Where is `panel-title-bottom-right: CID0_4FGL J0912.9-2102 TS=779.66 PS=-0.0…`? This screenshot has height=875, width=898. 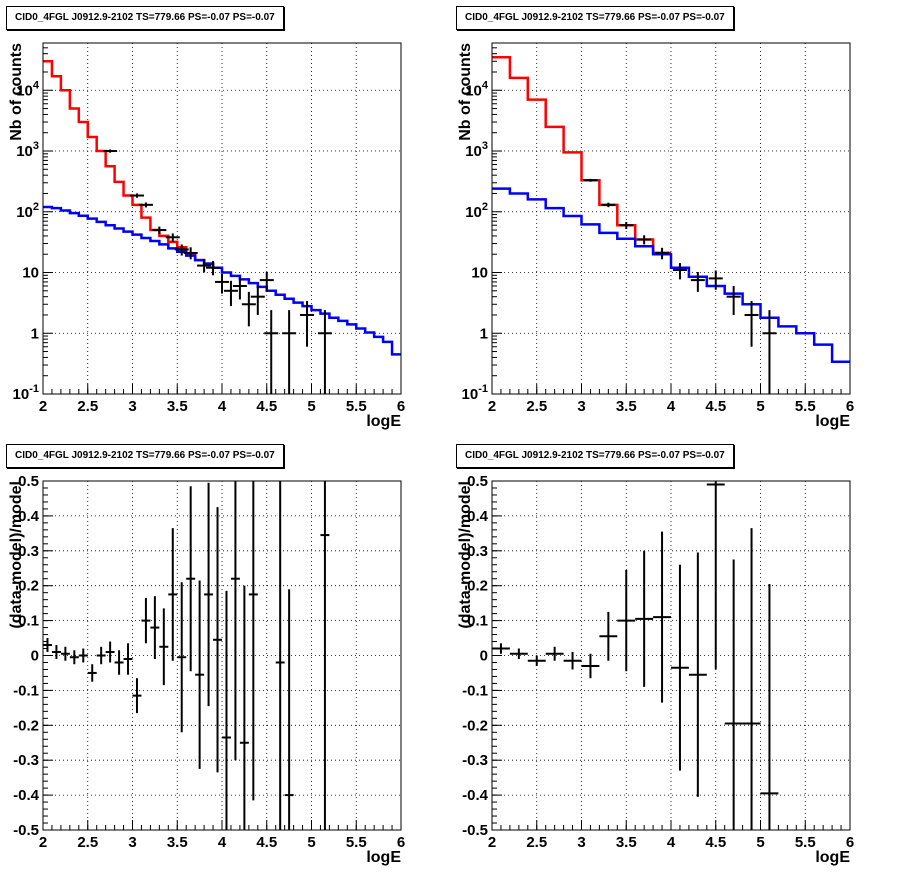
panel-title-bottom-right: CID0_4FGL J0912.9-2102 TS=779.66 PS=-0.0… is located at coordinates (595, 456).